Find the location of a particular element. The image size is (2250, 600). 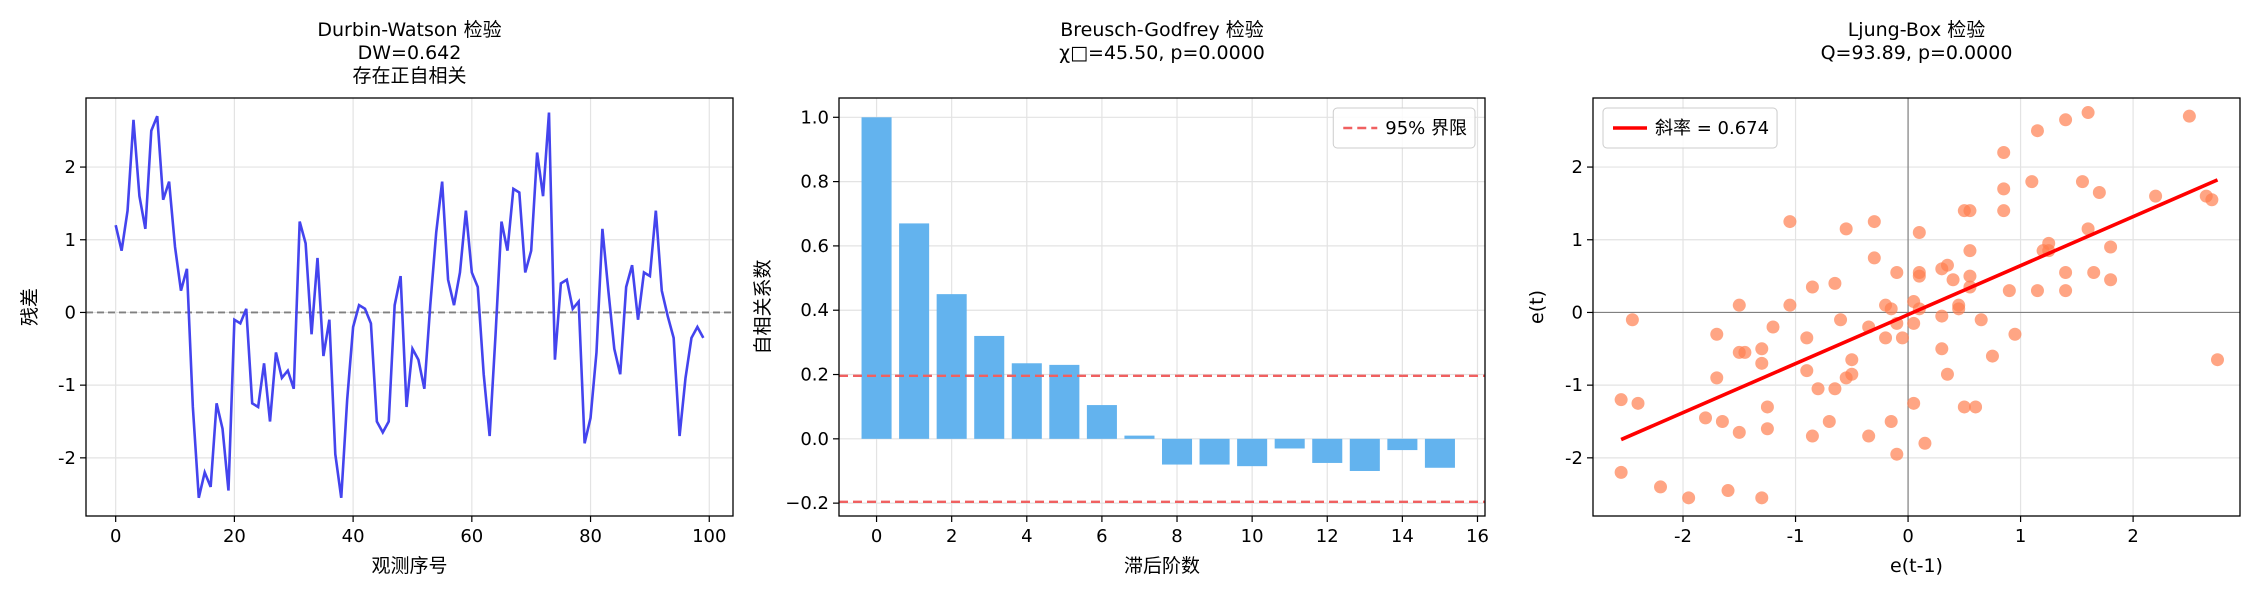

y-tick-label: 1.0 is located at coordinates (814, 117).